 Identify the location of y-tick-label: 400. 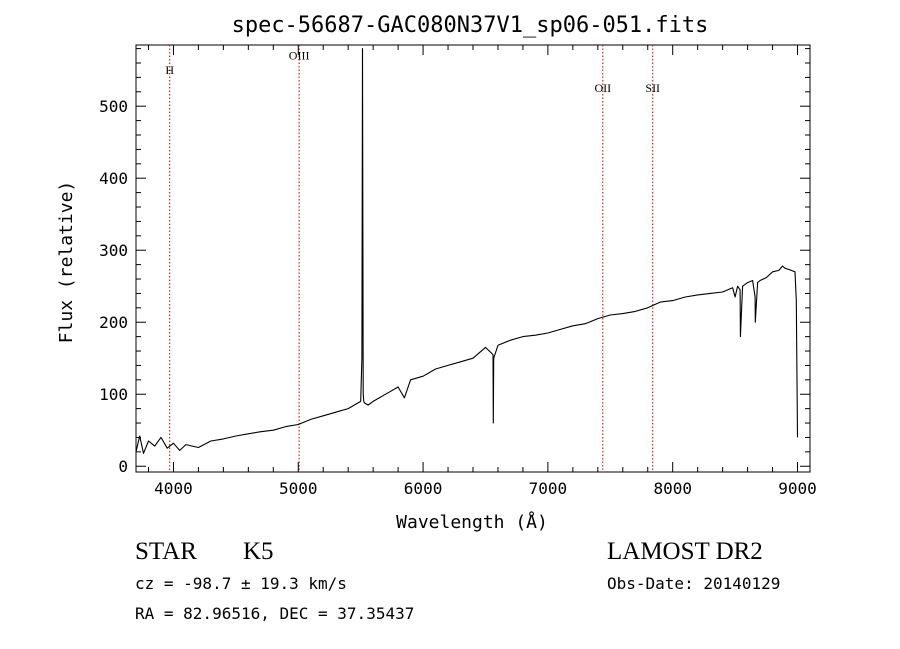
(113, 178).